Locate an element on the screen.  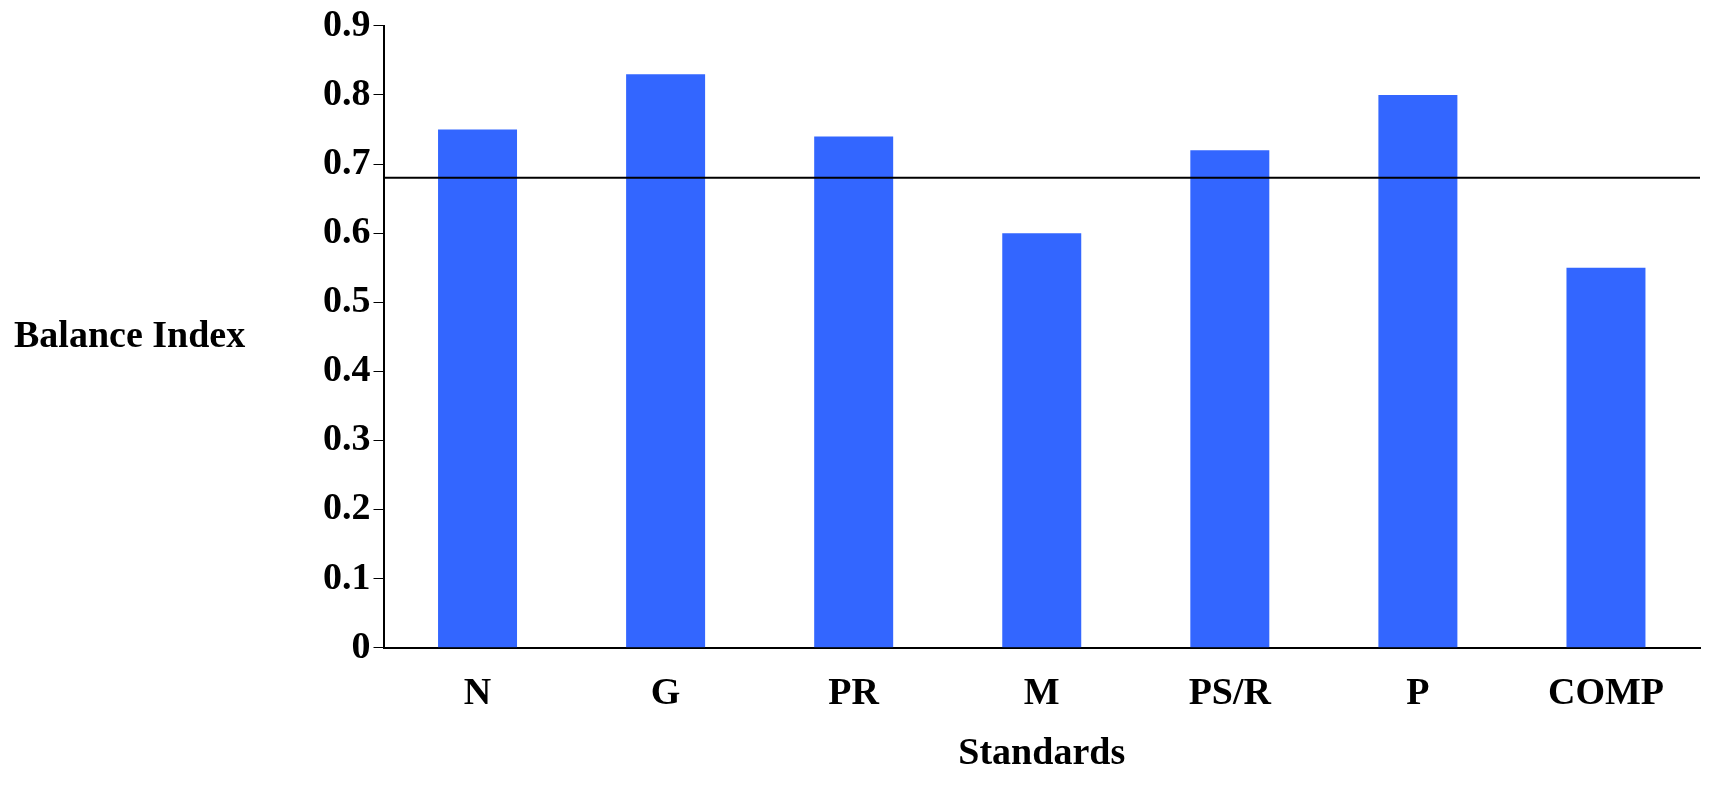
y-tick-label: 0.6 is located at coordinates (347, 229).